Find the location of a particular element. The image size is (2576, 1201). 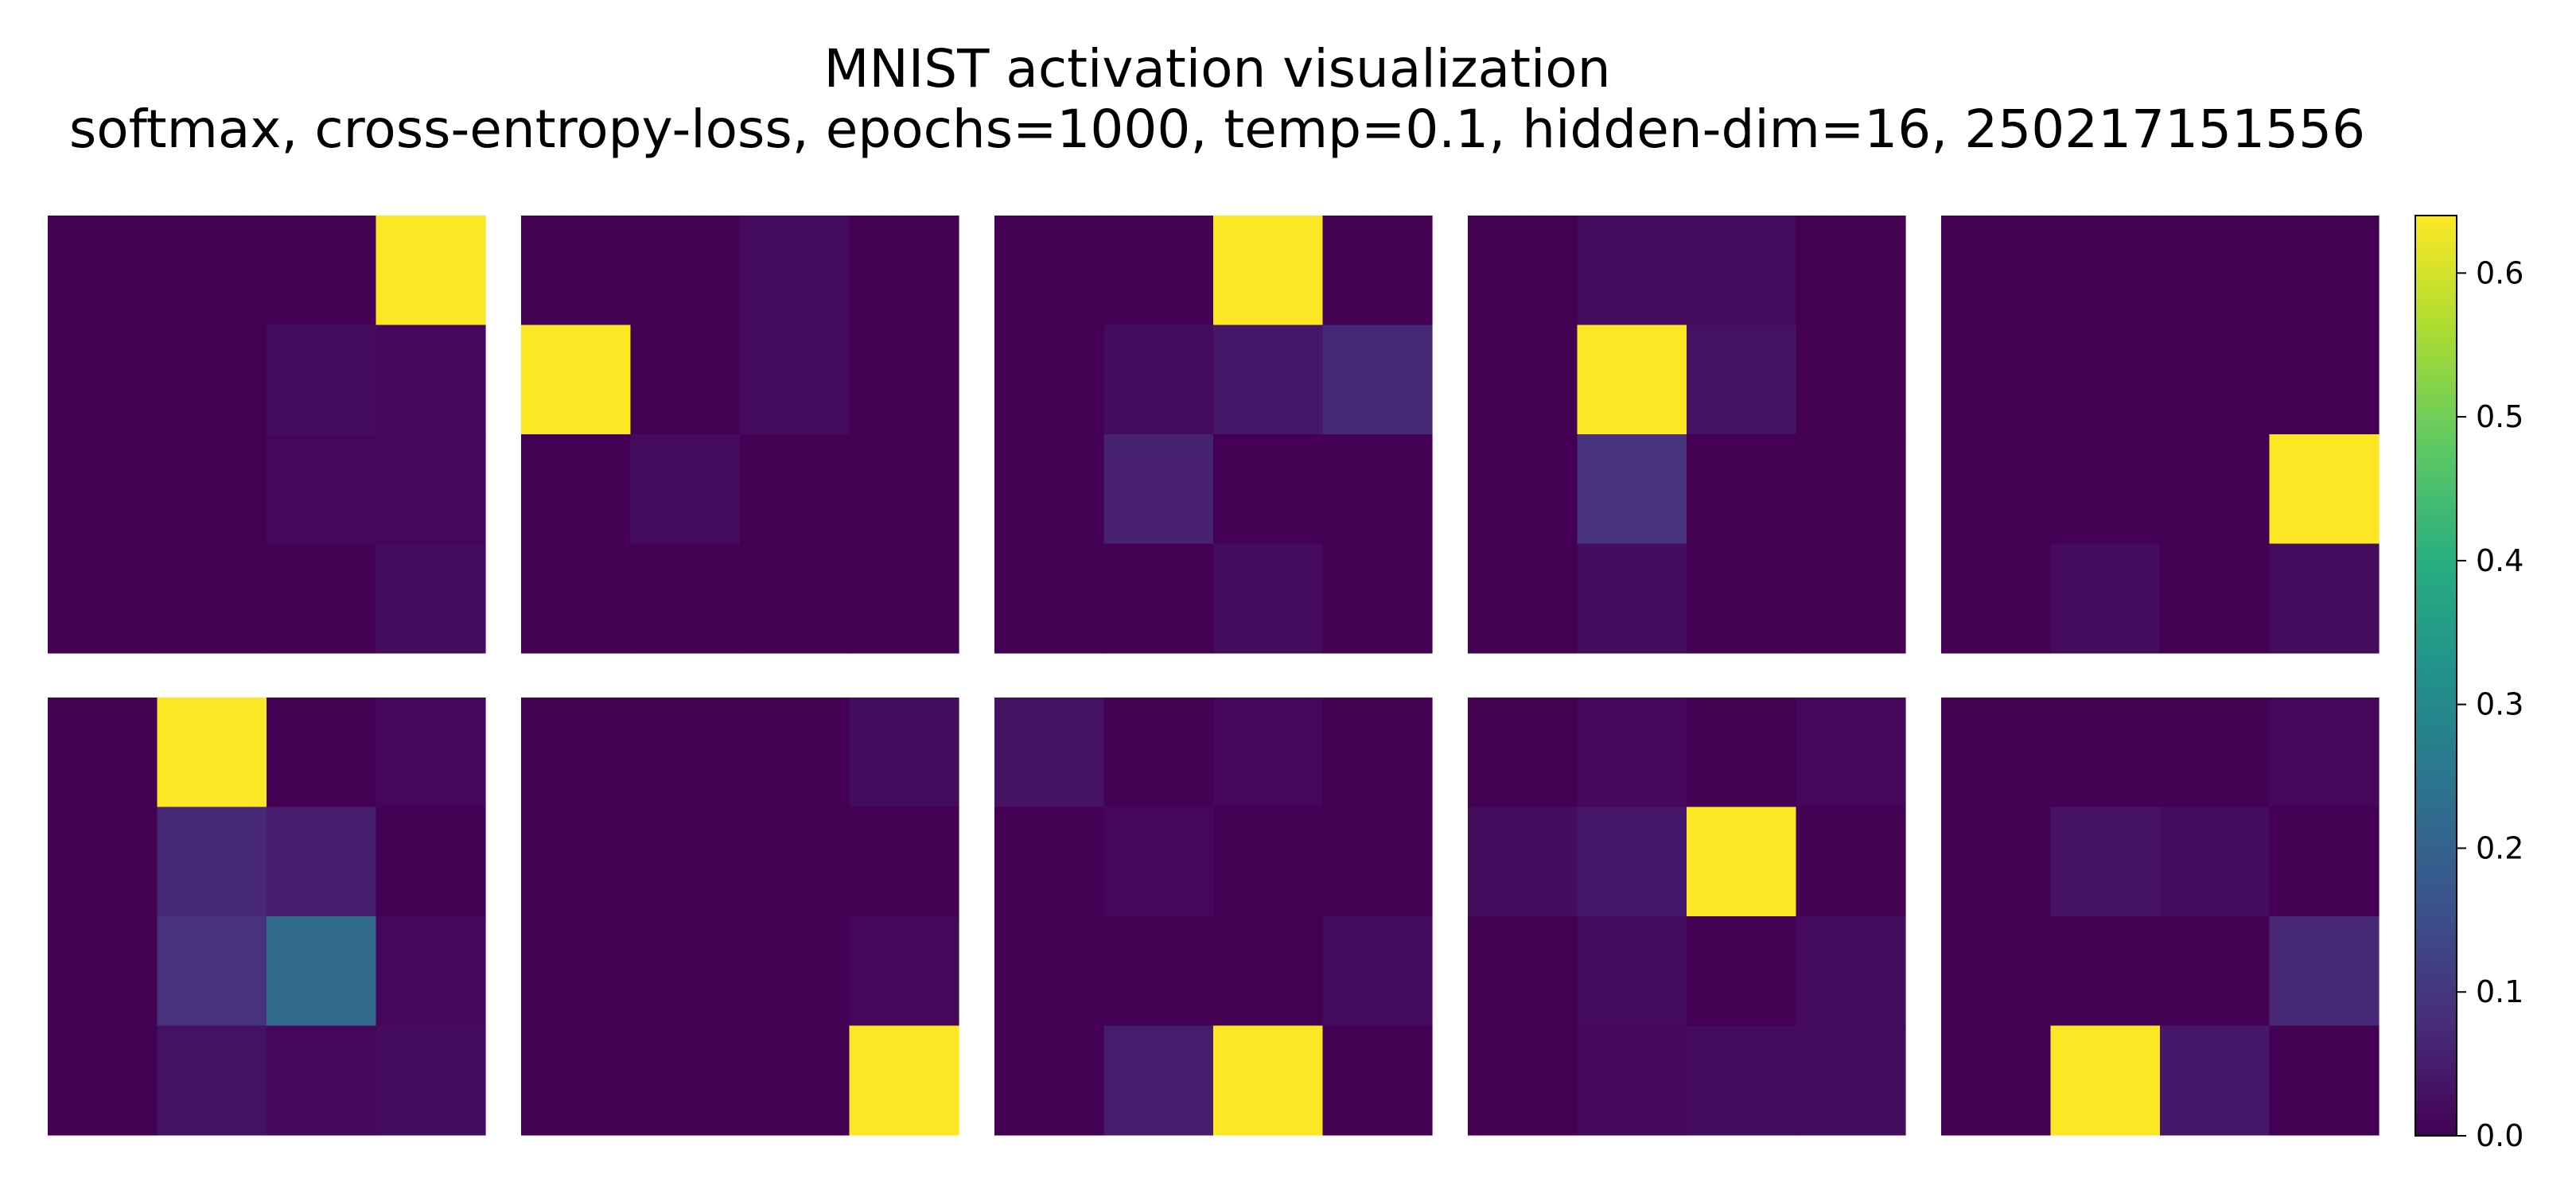

chart-title: MNIST activation visualization is located at coordinates (1217, 68).